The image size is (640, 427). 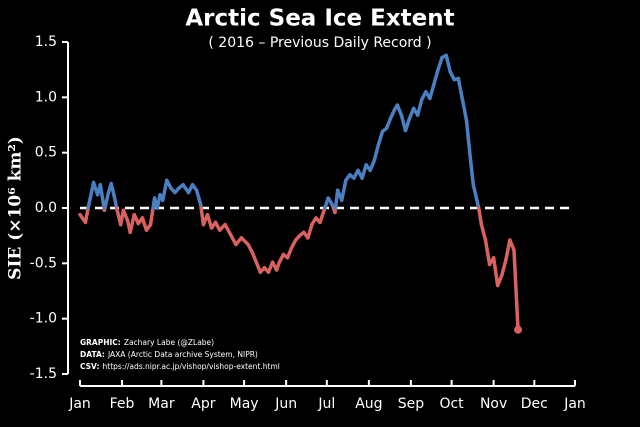 What do you see at coordinates (161, 404) in the screenshot?
I see `x-tick-label: Mar` at bounding box center [161, 404].